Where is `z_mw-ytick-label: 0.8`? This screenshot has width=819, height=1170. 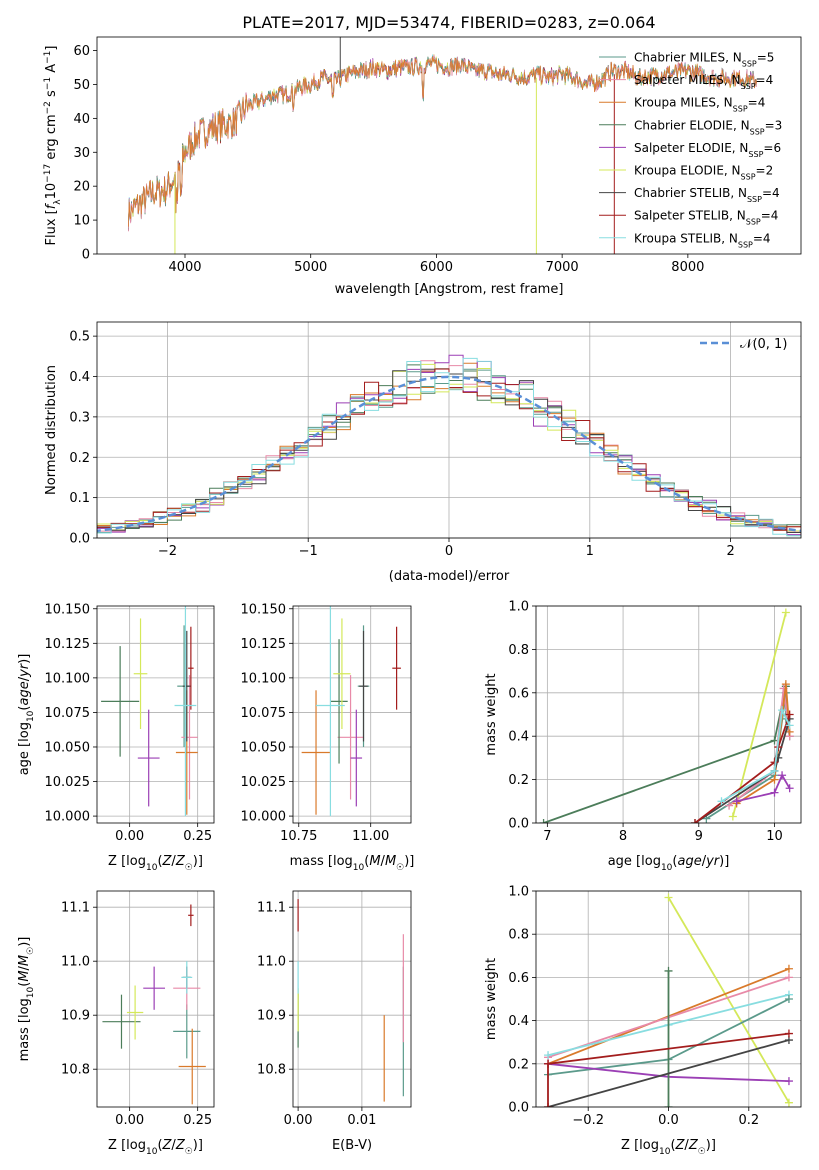 z_mw-ytick-label: 0.8 is located at coordinates (518, 935).